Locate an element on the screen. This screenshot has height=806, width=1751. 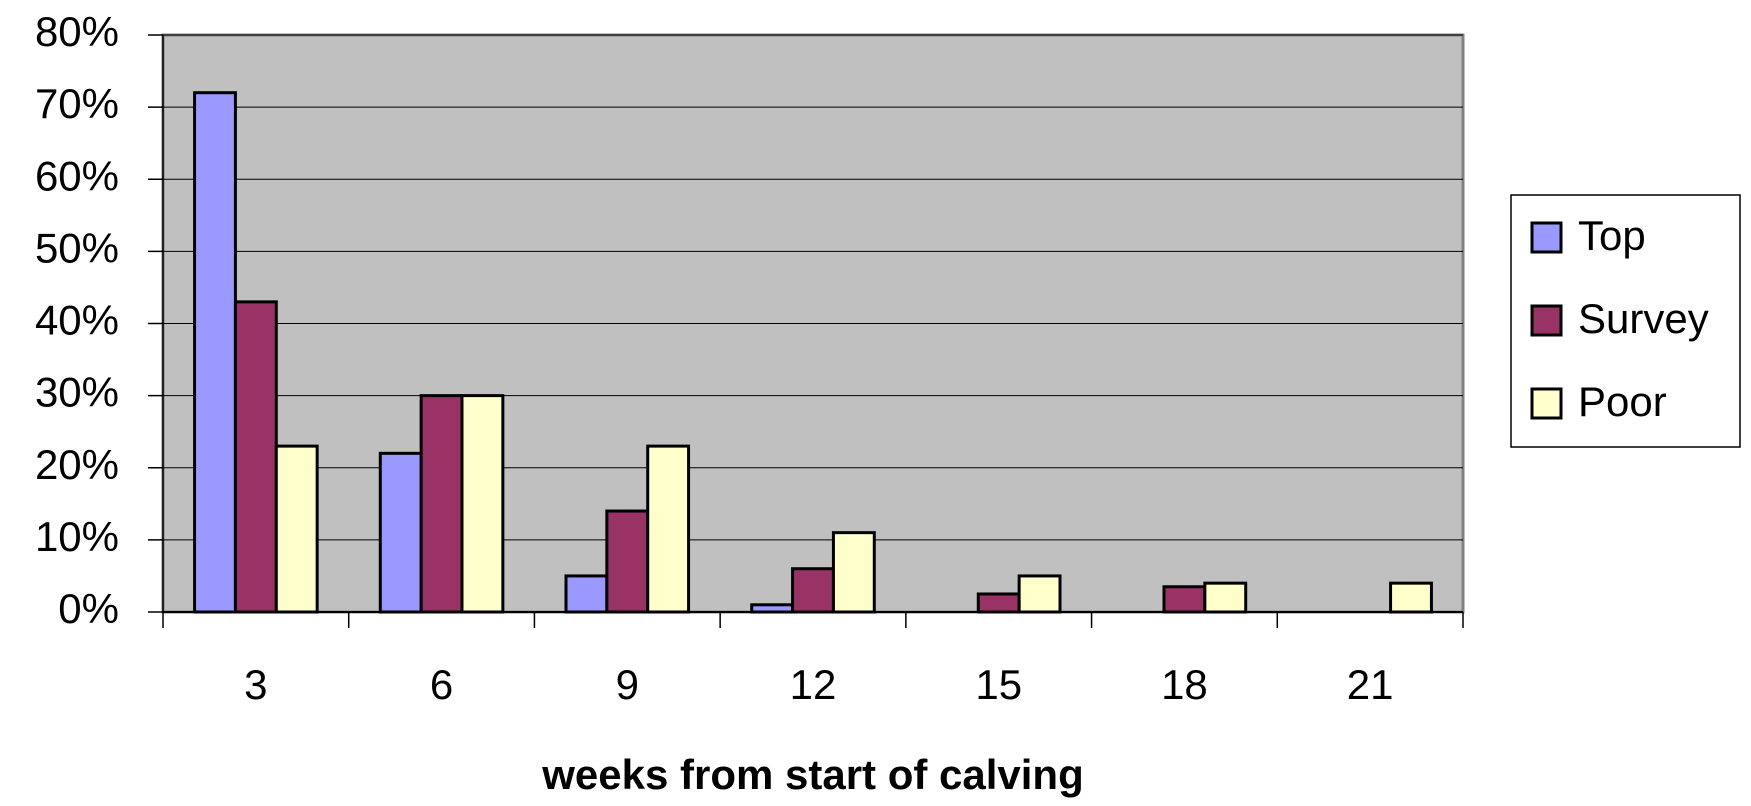
y-tick-label: 10% is located at coordinates (77, 536).